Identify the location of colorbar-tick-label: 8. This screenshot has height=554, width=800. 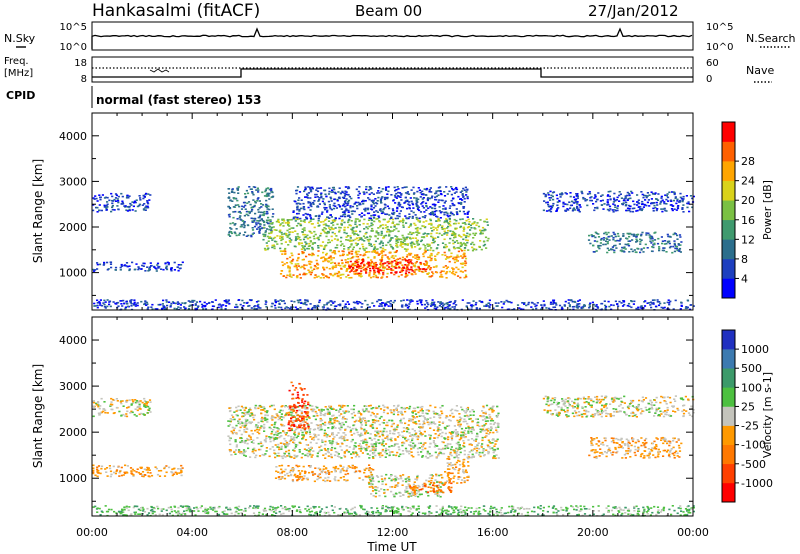
(744, 259).